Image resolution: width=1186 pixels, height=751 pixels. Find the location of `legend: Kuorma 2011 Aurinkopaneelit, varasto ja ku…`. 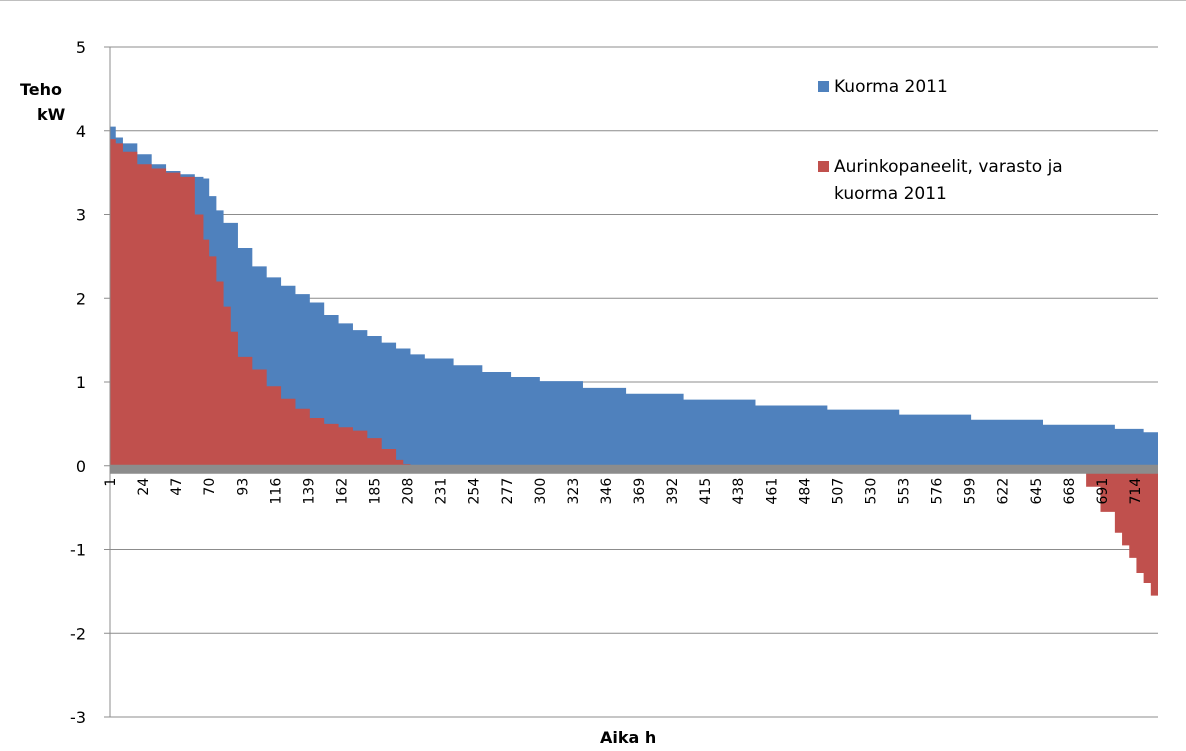

legend: Kuorma 2011 Aurinkopaneelit, varasto ja ku… is located at coordinates (940, 140).